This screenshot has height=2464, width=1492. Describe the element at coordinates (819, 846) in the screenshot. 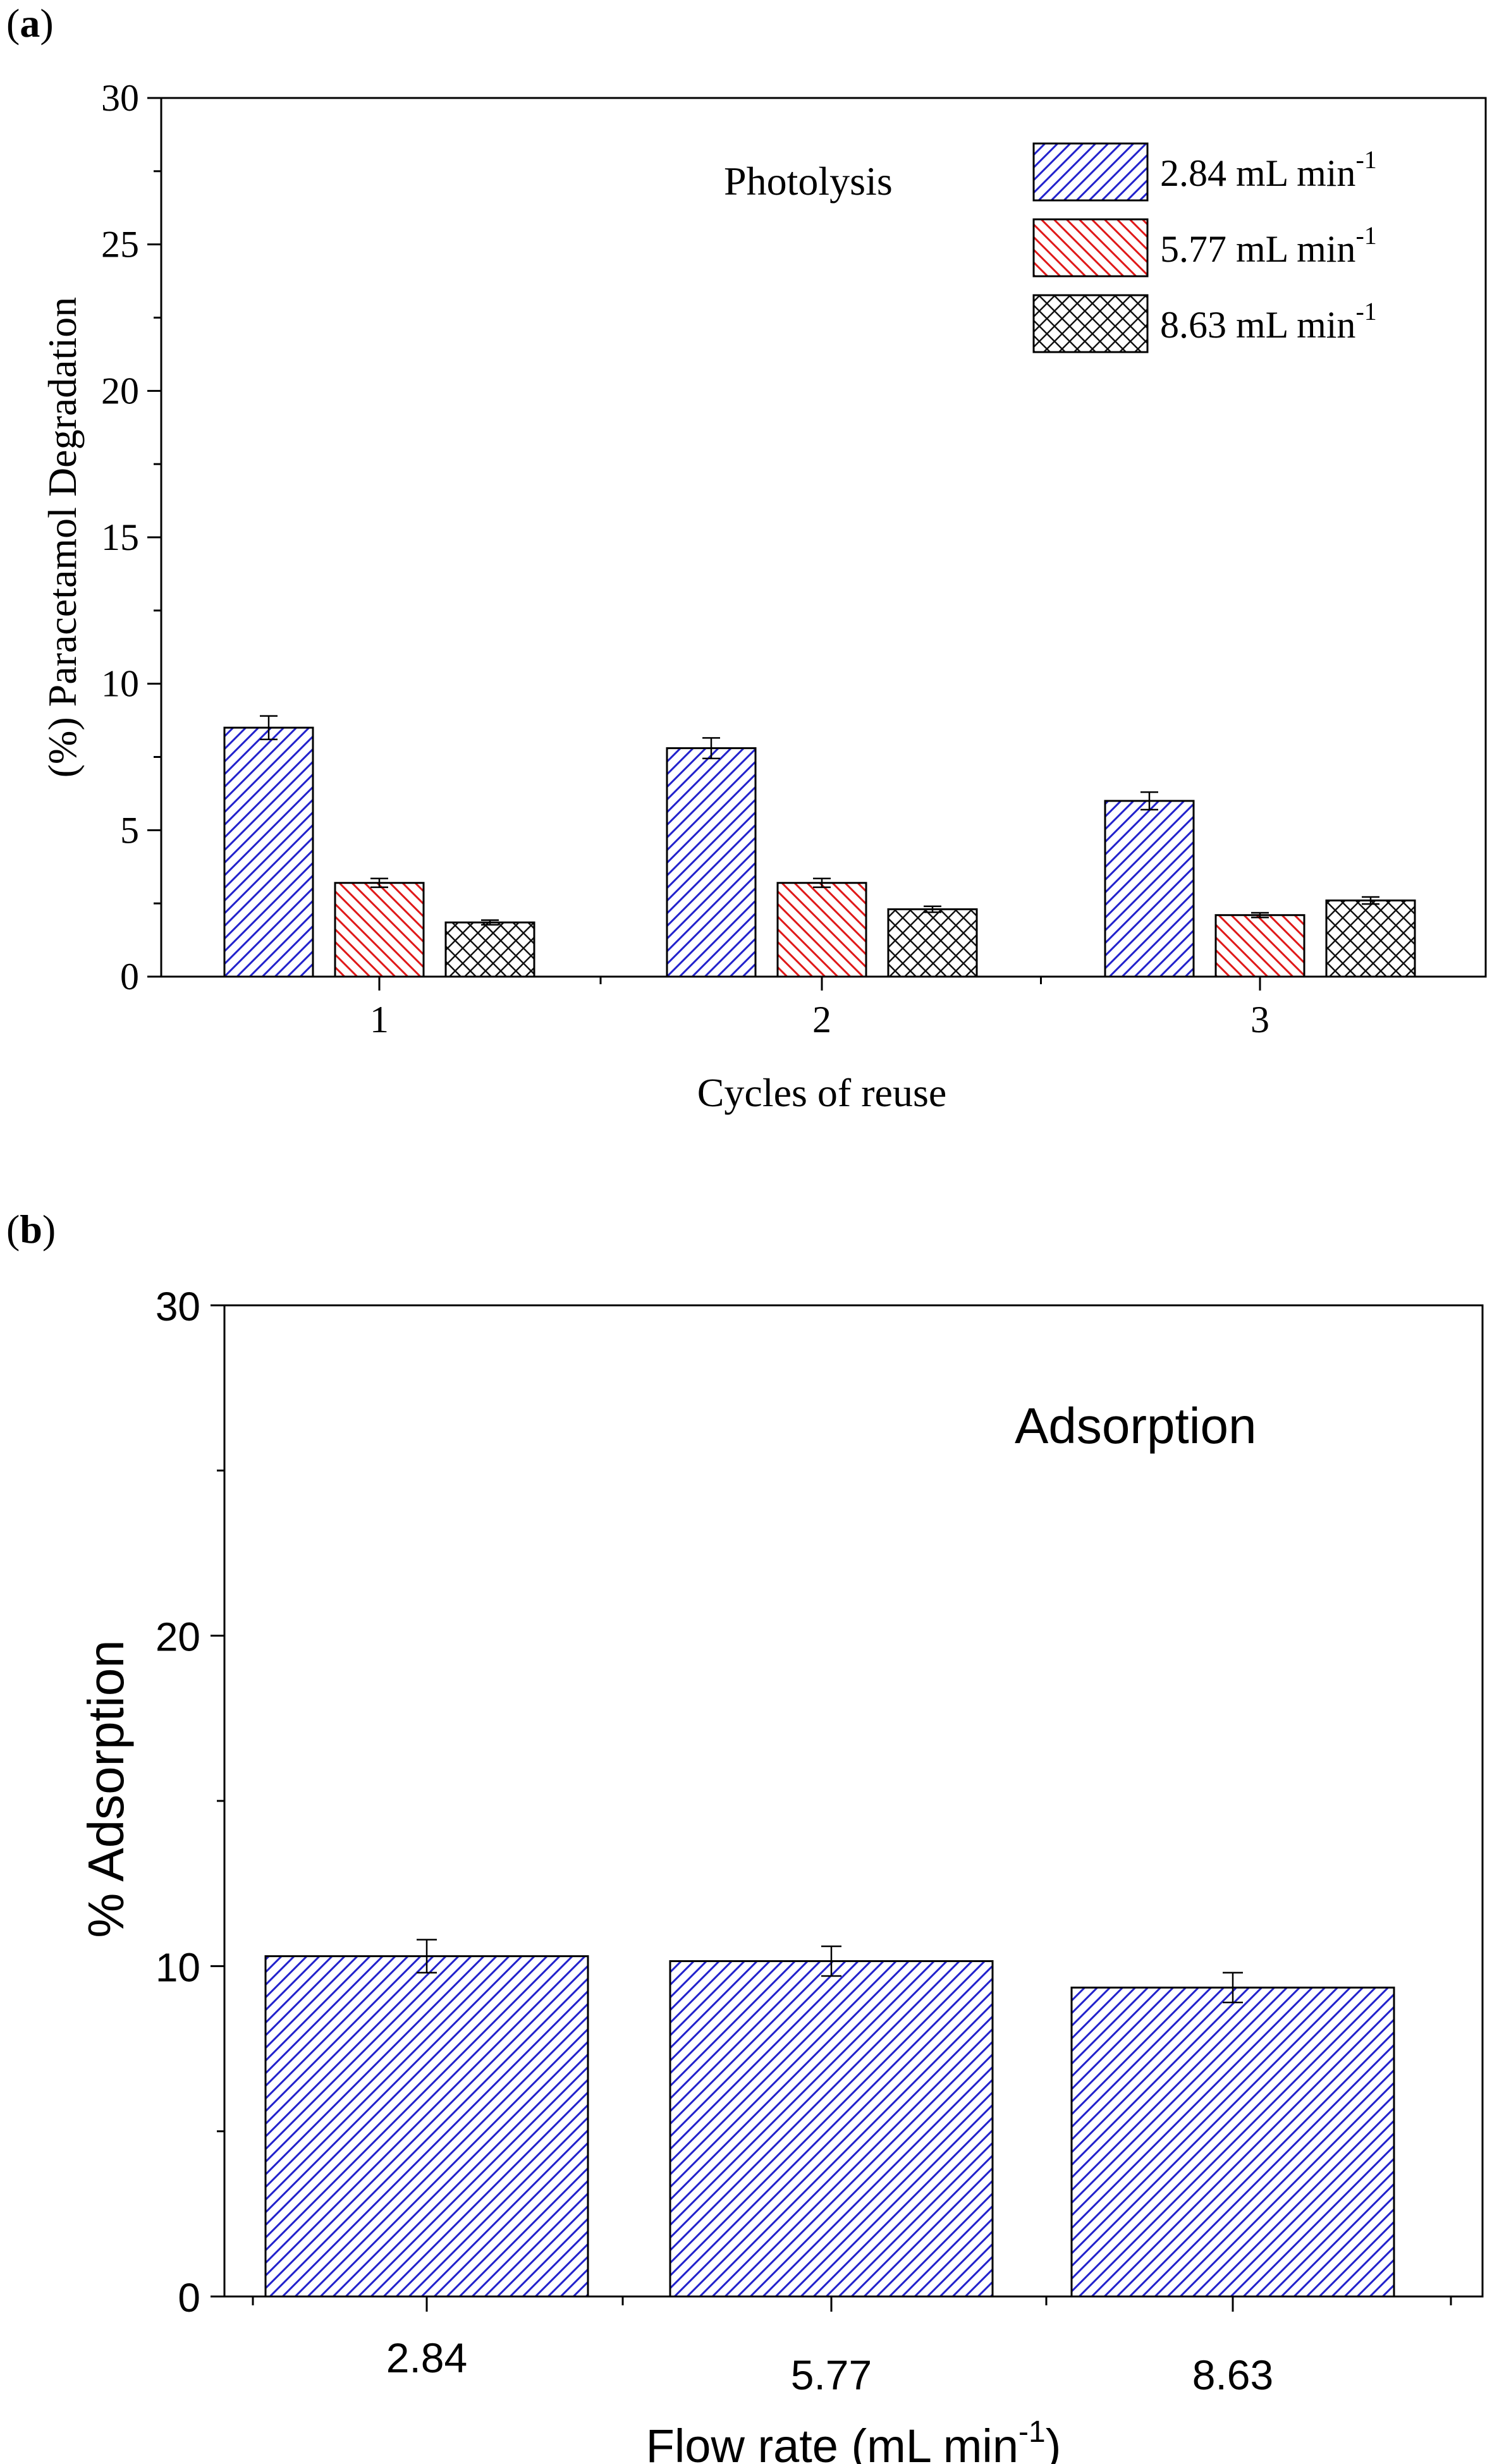

I see `chart-a-bars` at that location.